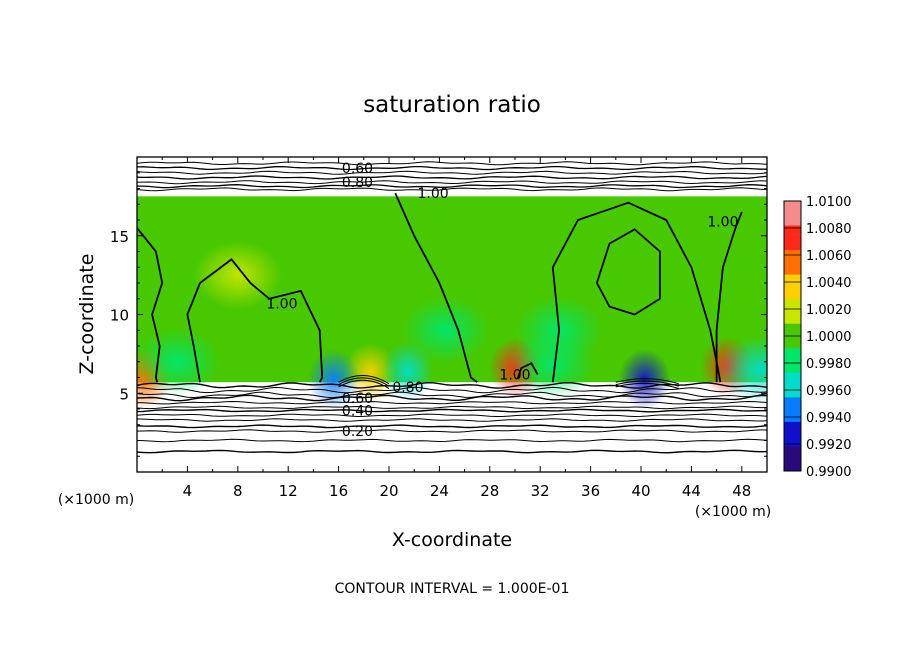  What do you see at coordinates (829, 391) in the screenshot?
I see `colorbar-label: 0.9960` at bounding box center [829, 391].